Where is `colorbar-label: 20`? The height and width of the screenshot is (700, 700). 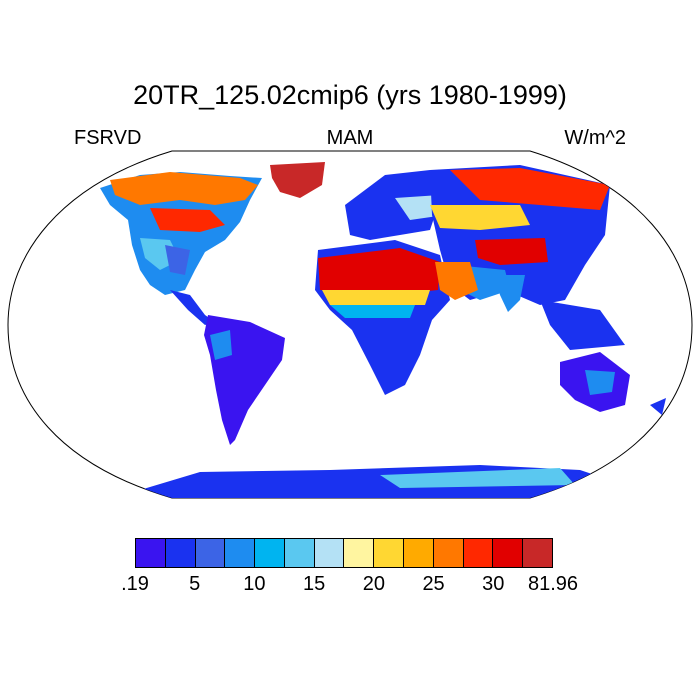
colorbar-label: 20 is located at coordinates (373, 584).